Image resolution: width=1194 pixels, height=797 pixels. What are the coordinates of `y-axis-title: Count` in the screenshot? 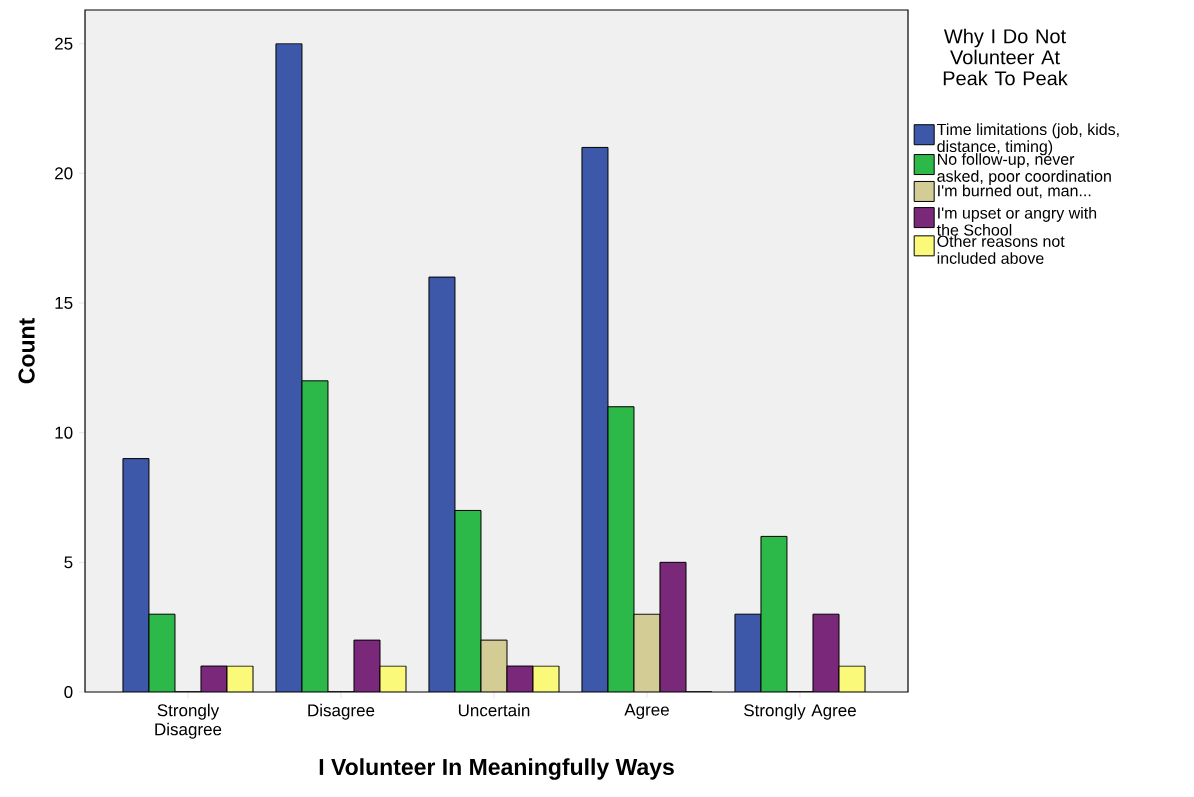 It's located at (26, 351).